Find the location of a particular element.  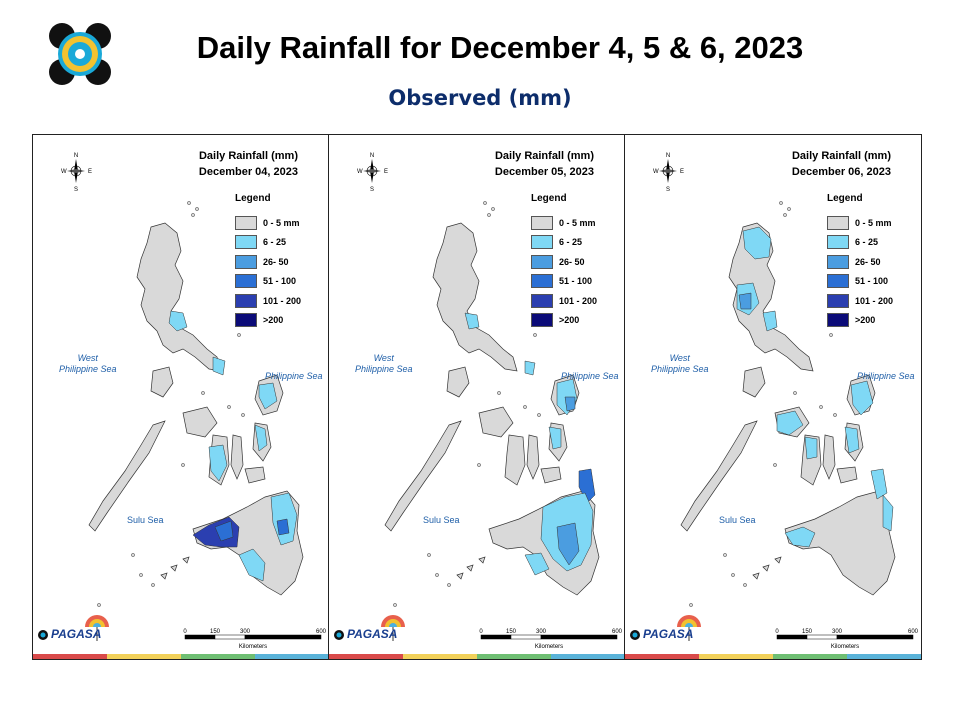

island-mindanao is located at coordinates (840, 543).